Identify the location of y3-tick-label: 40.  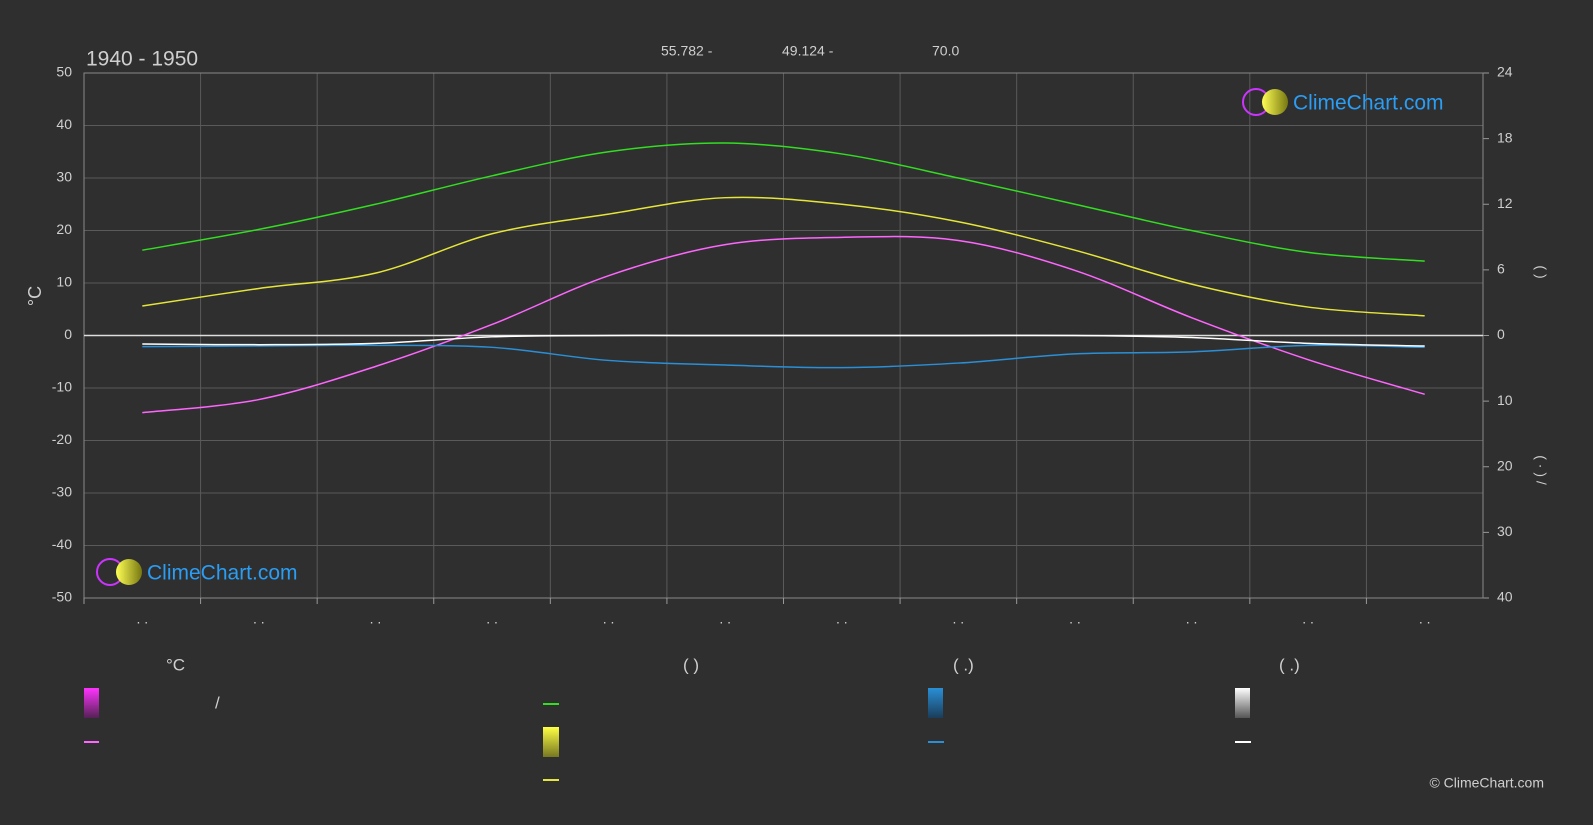
(1505, 597).